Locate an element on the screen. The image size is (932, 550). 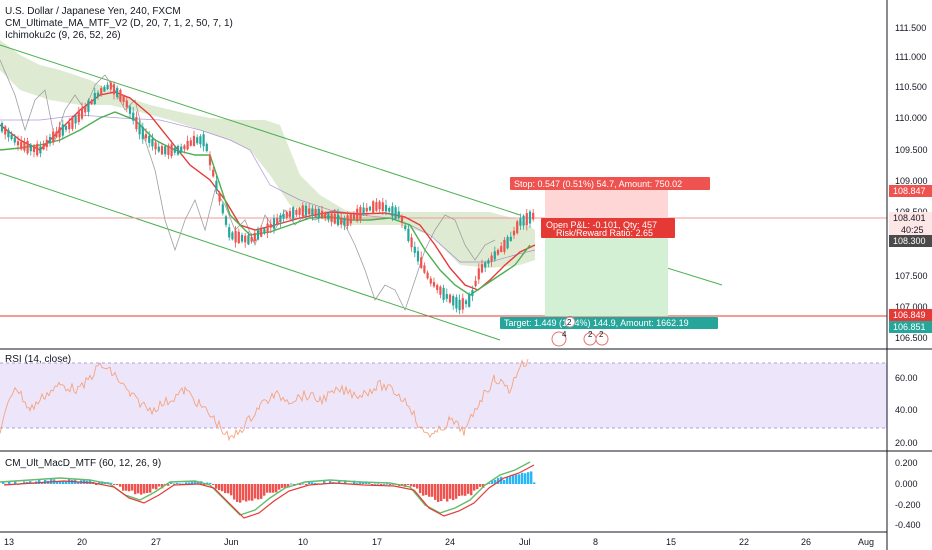
price-tick-label: 106.500 is located at coordinates (911, 338).